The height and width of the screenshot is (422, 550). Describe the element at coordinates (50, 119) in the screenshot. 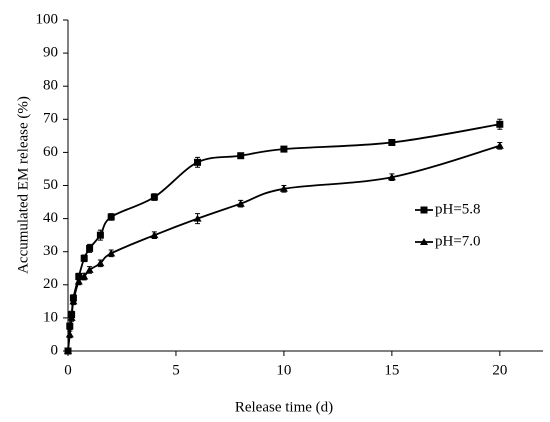

I see `y-tick-label: 70` at that location.